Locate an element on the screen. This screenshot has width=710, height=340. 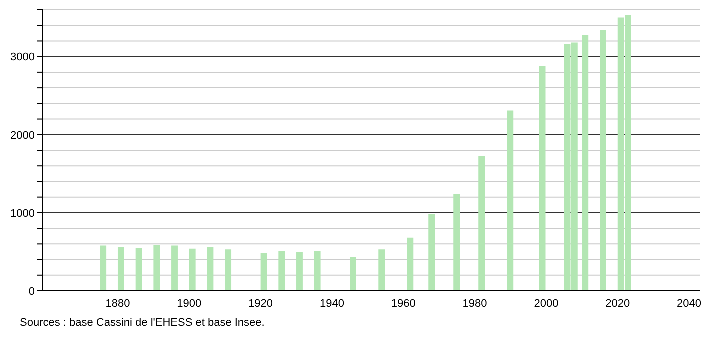
x-tick-label: 2020 is located at coordinates (618, 304).